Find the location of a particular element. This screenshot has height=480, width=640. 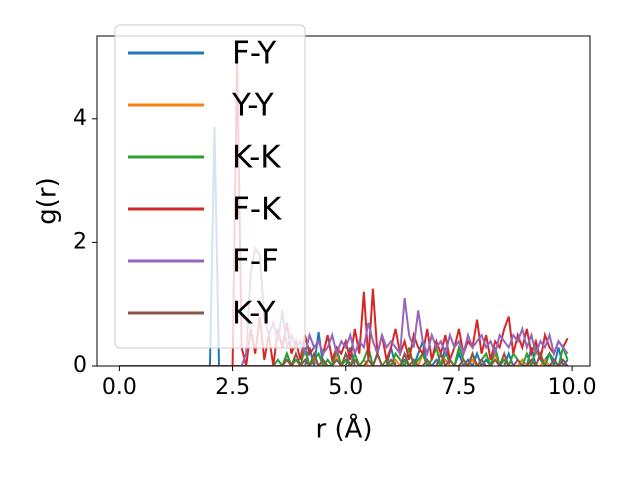

y-tick-label: 2 is located at coordinates (80, 241).